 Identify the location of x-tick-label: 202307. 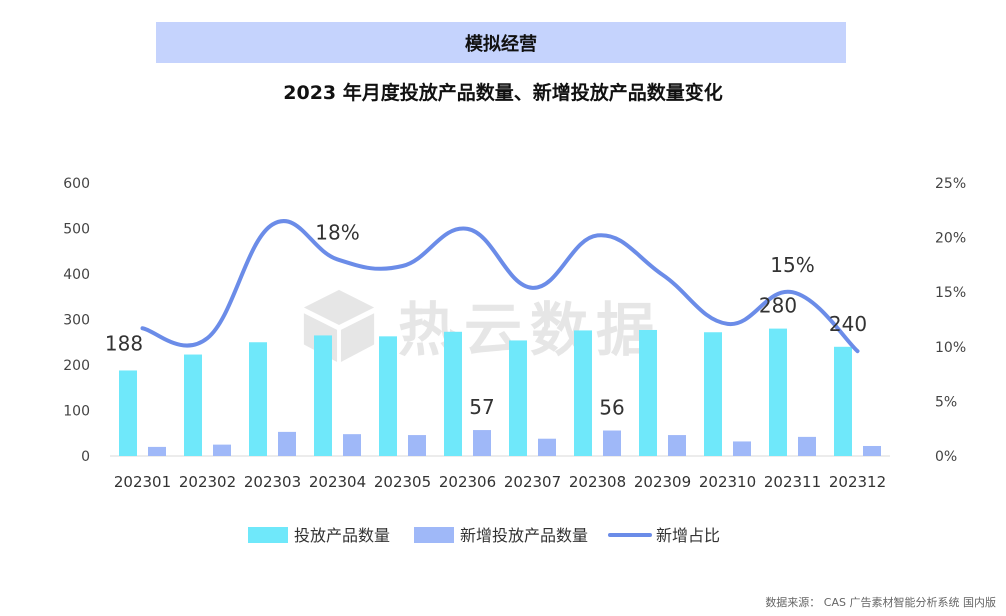
(532, 482).